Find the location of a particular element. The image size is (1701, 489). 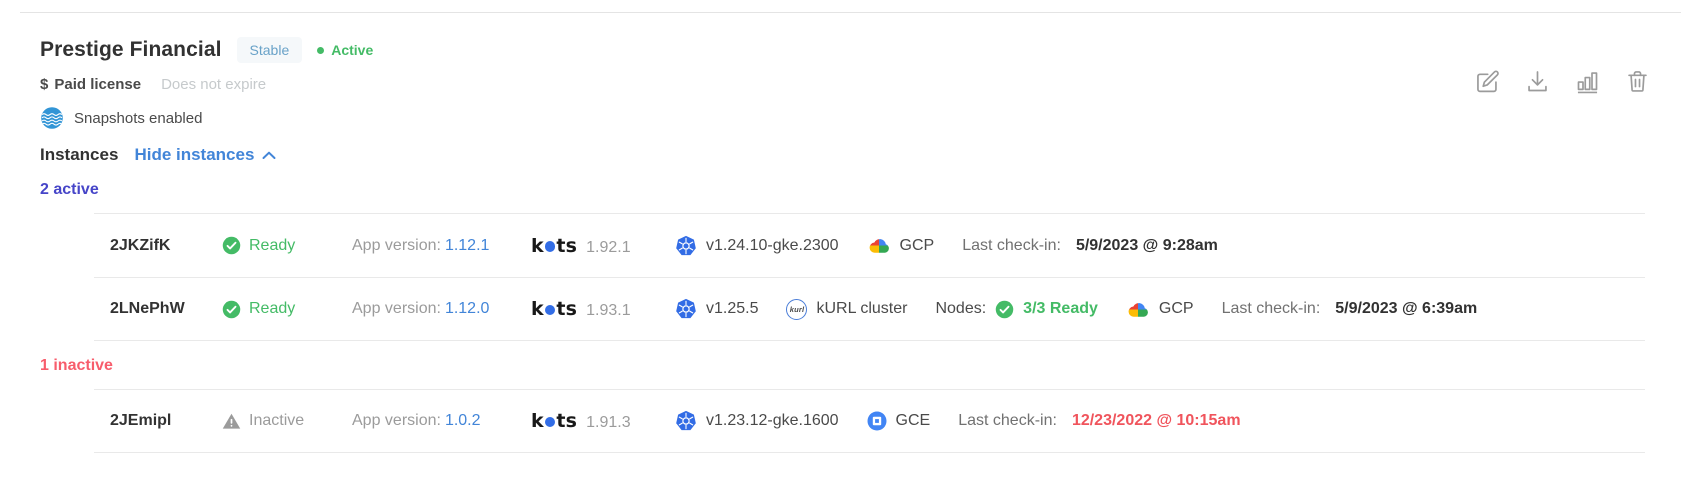

instances-section-title: Instances is located at coordinates (79, 154).